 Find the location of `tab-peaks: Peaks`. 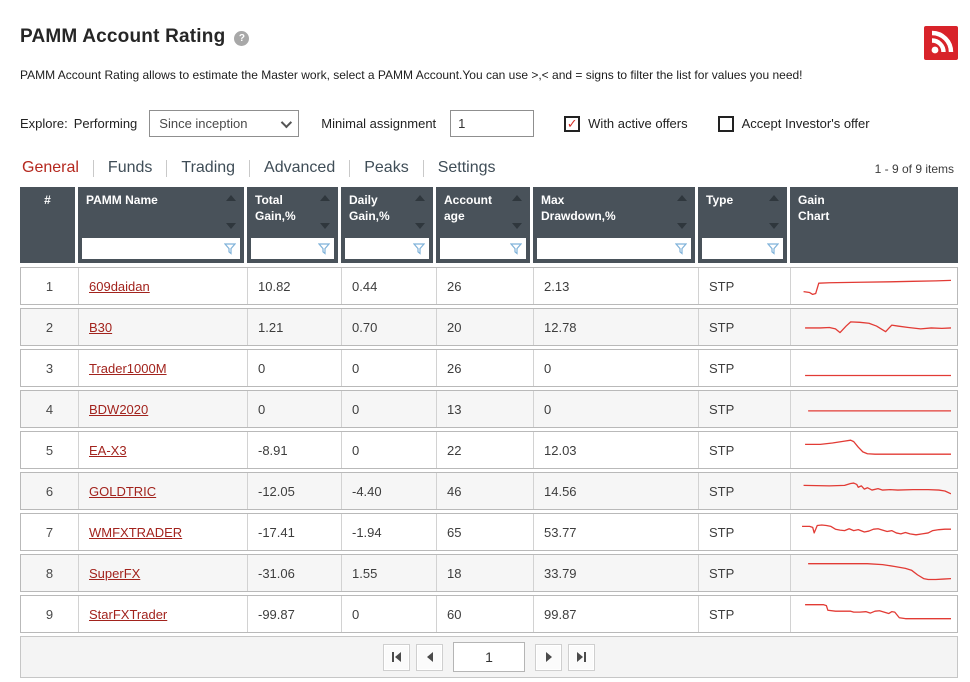

tab-peaks: Peaks is located at coordinates (386, 167).